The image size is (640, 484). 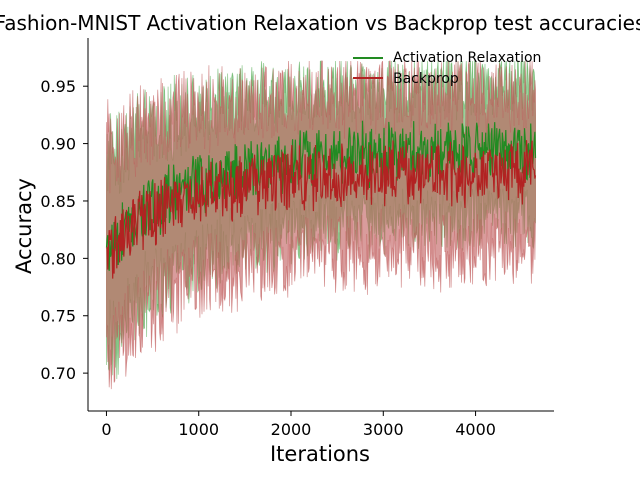 I want to click on y-tick-label: 0.95, so click(x=58, y=86).